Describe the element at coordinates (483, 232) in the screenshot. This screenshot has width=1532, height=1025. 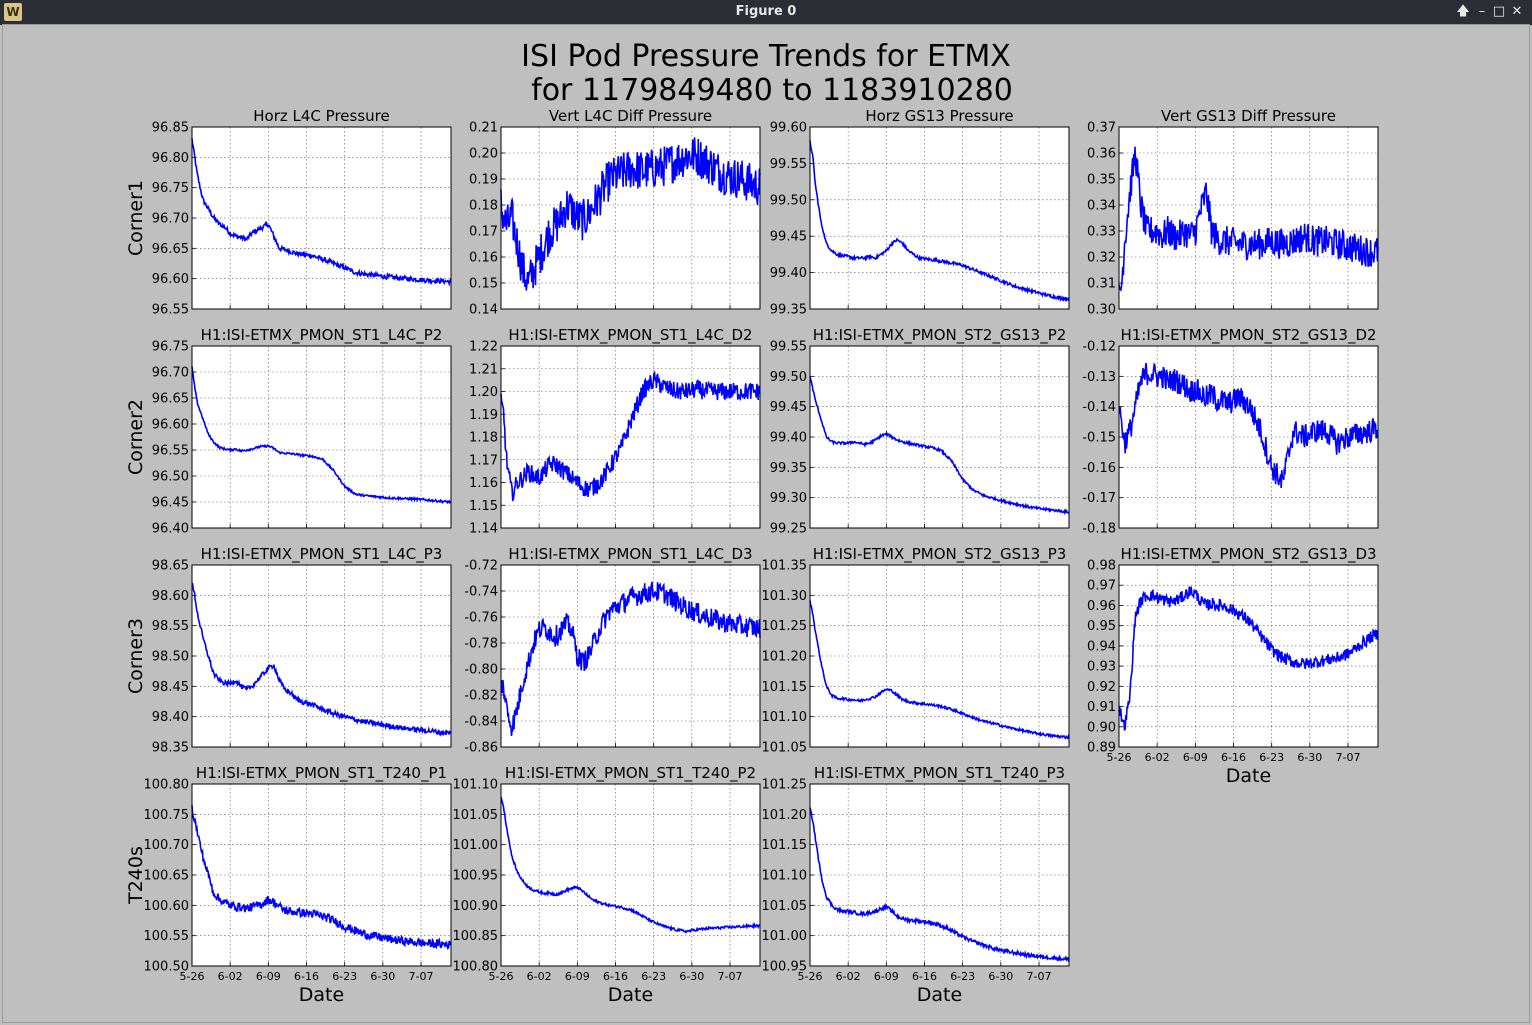
I see `y-tick-label: 0.17` at that location.